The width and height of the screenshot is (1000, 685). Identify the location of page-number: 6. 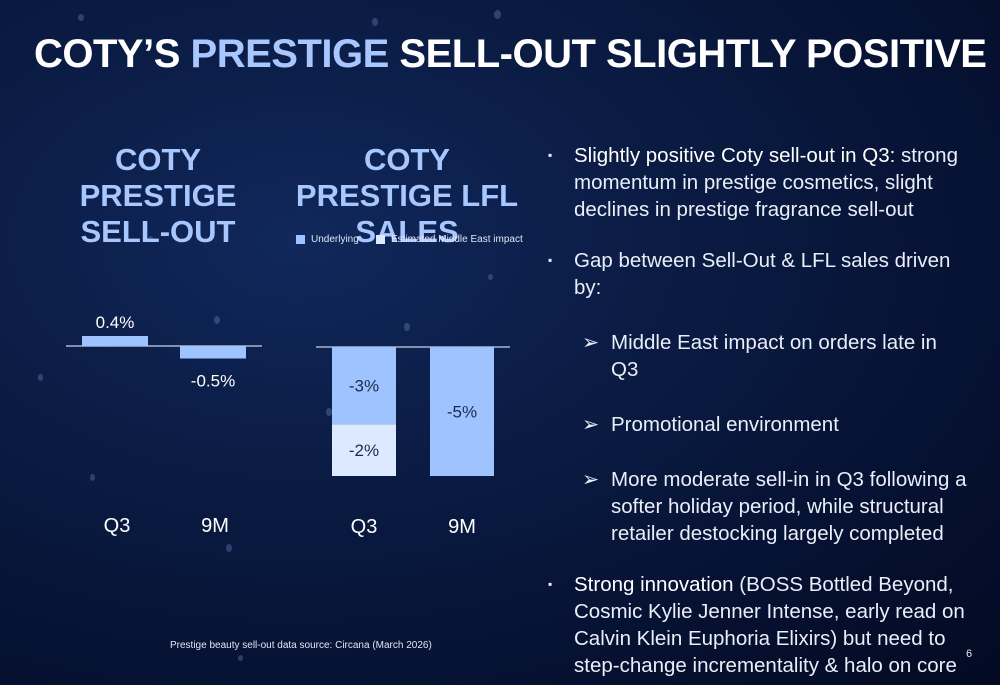
(969, 654).